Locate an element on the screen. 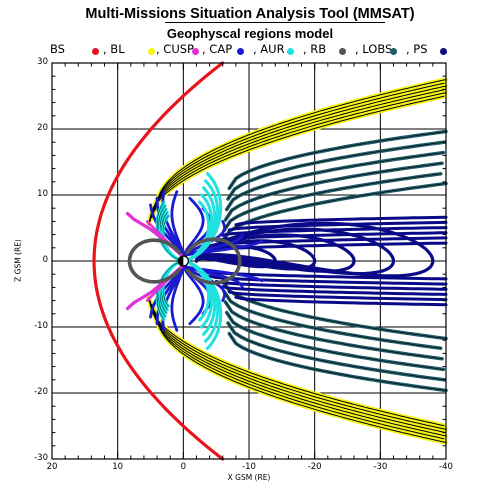 This screenshot has height=500, width=500. legend-label-bs: BS is located at coordinates (57, 49).